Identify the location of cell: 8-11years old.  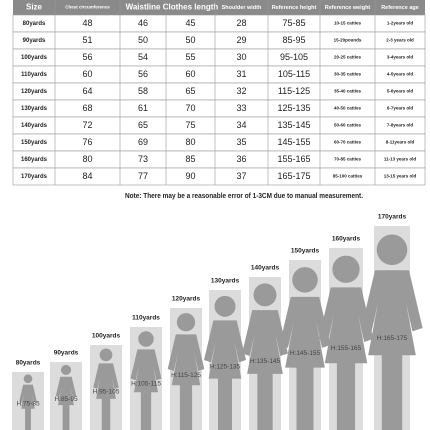
(400, 142).